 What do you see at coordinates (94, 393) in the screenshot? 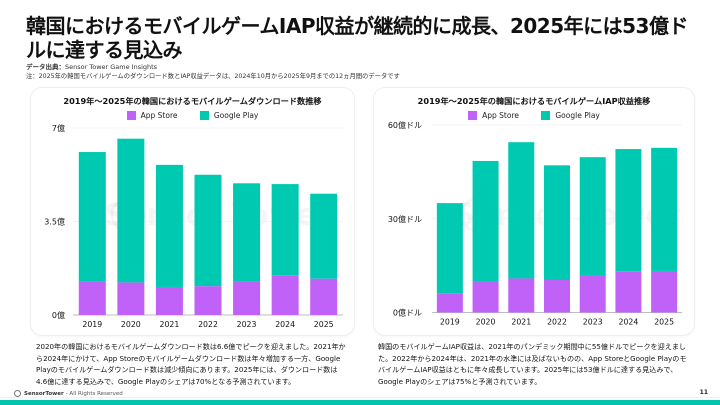
I see `footer-rights: - All Rights Reserved` at bounding box center [94, 393].